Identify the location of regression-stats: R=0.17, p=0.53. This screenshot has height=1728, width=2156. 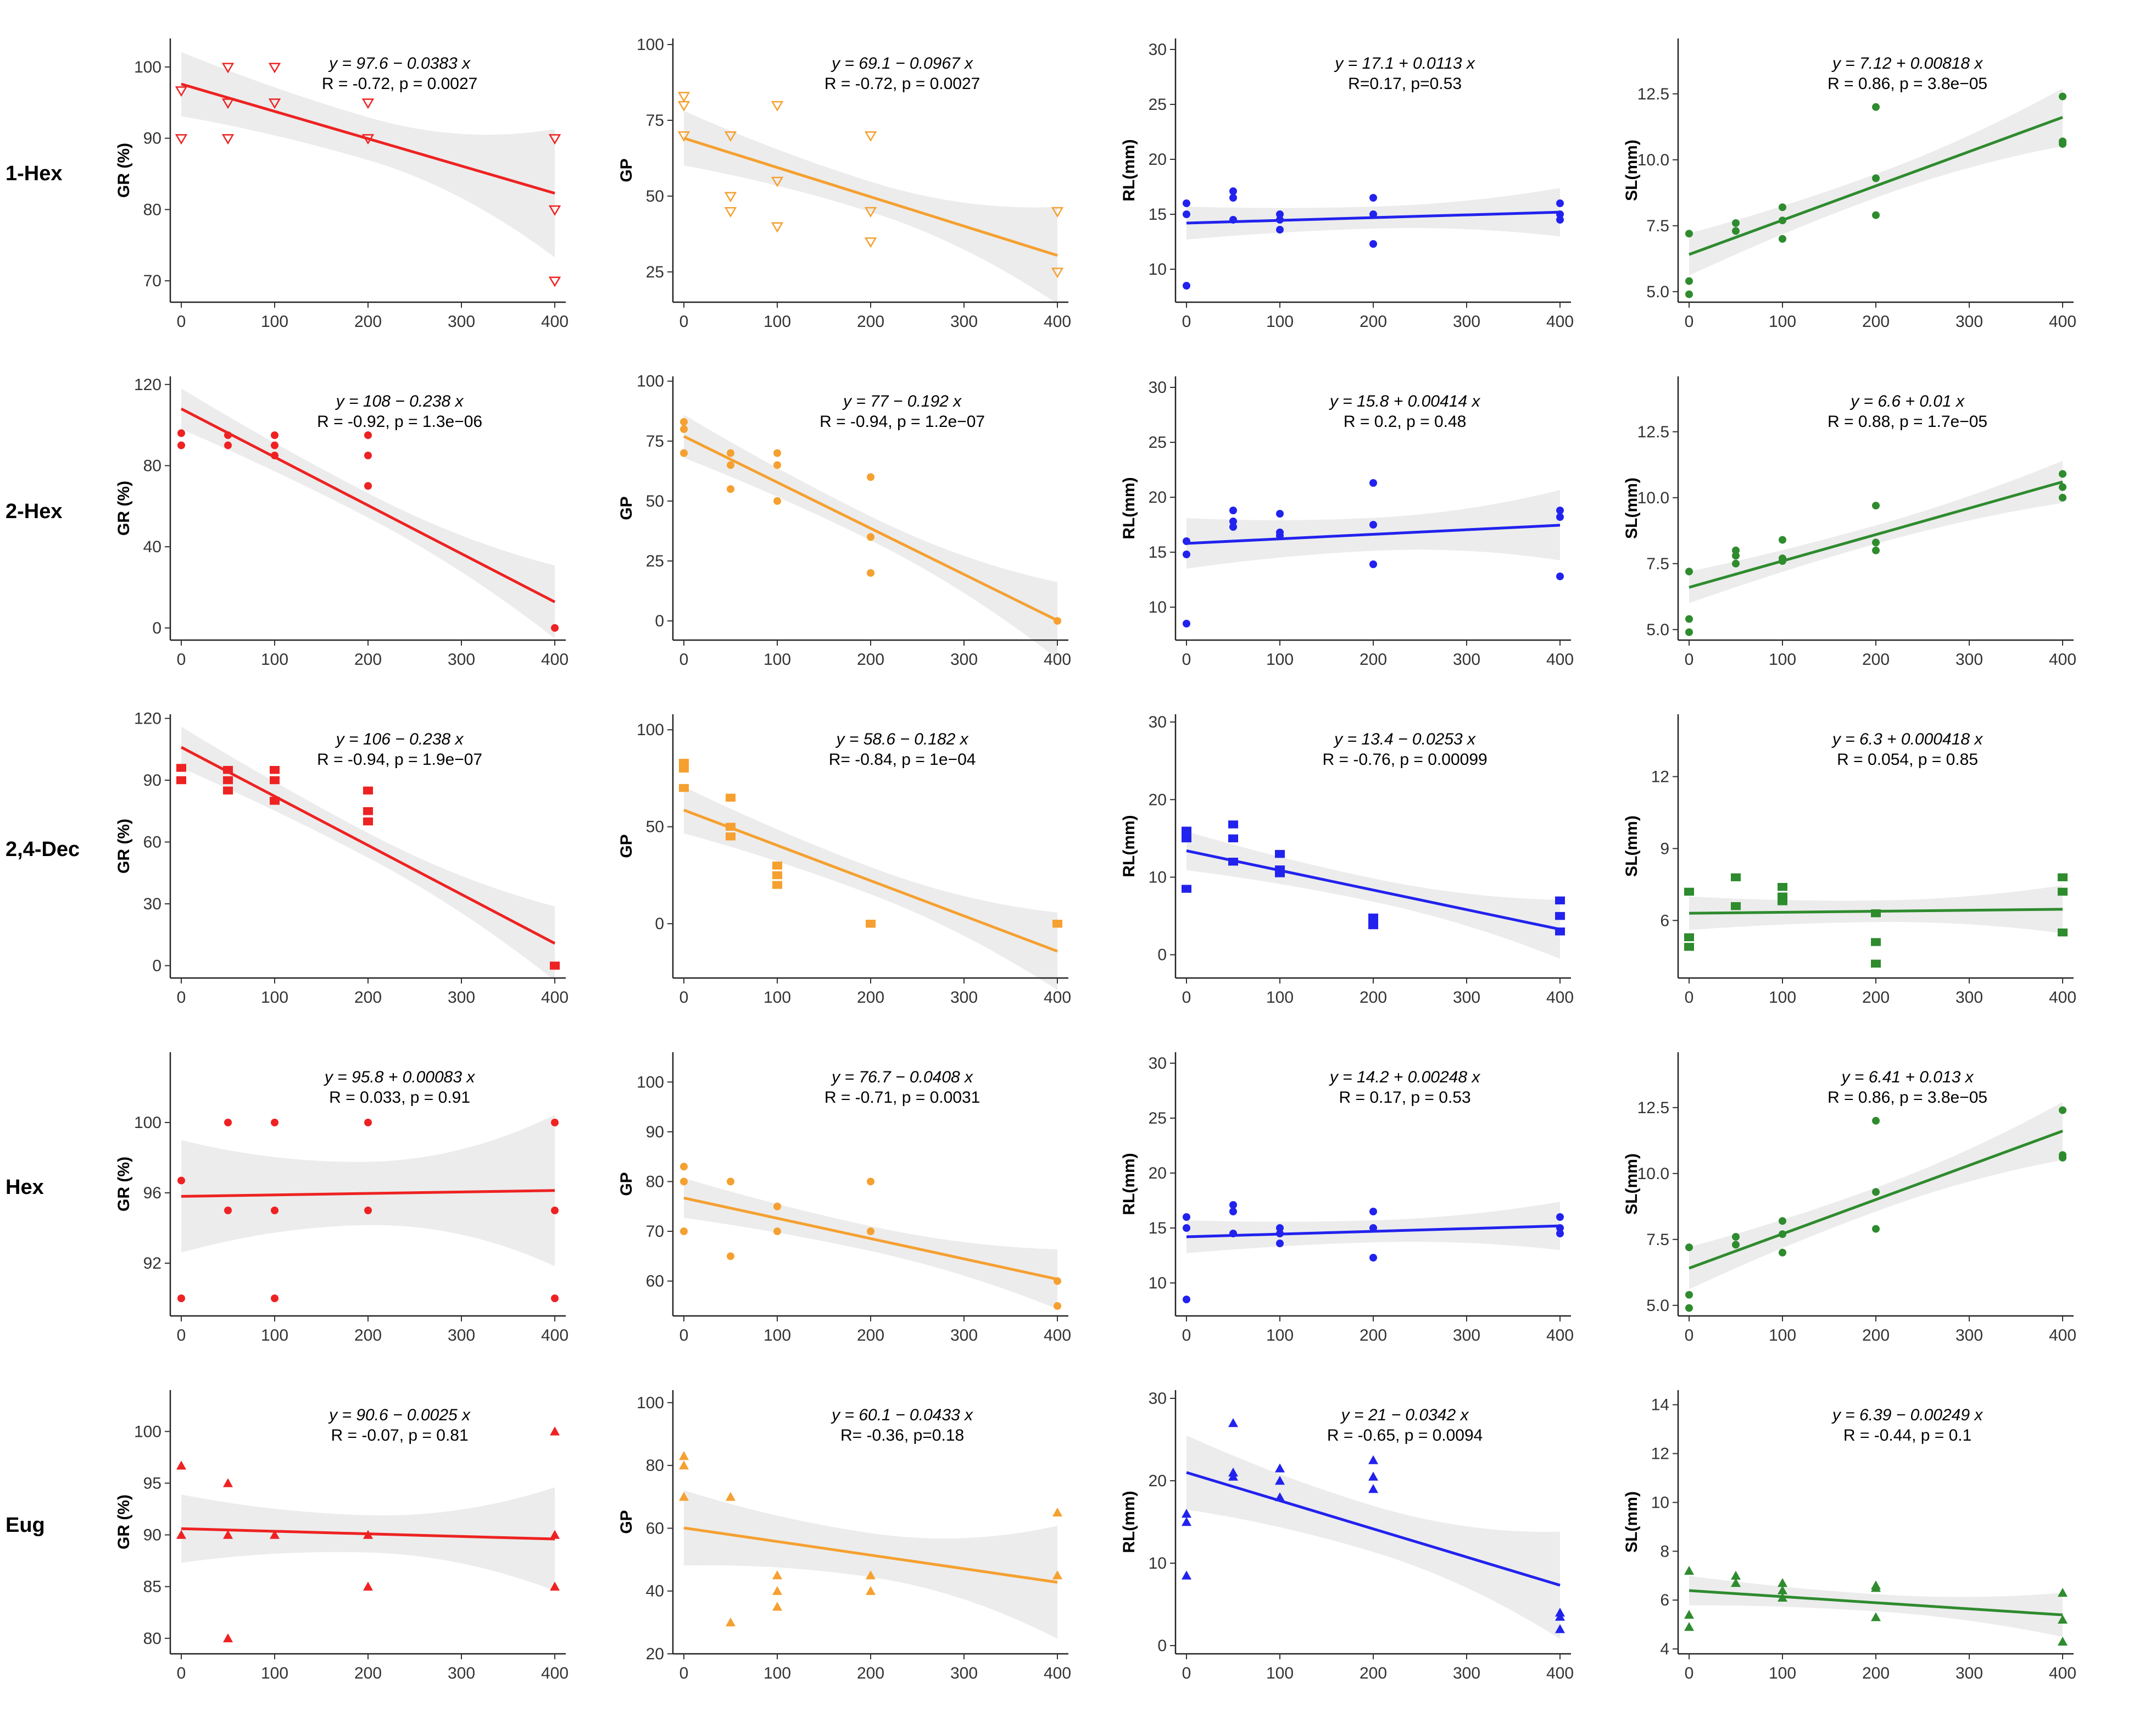
(1405, 84).